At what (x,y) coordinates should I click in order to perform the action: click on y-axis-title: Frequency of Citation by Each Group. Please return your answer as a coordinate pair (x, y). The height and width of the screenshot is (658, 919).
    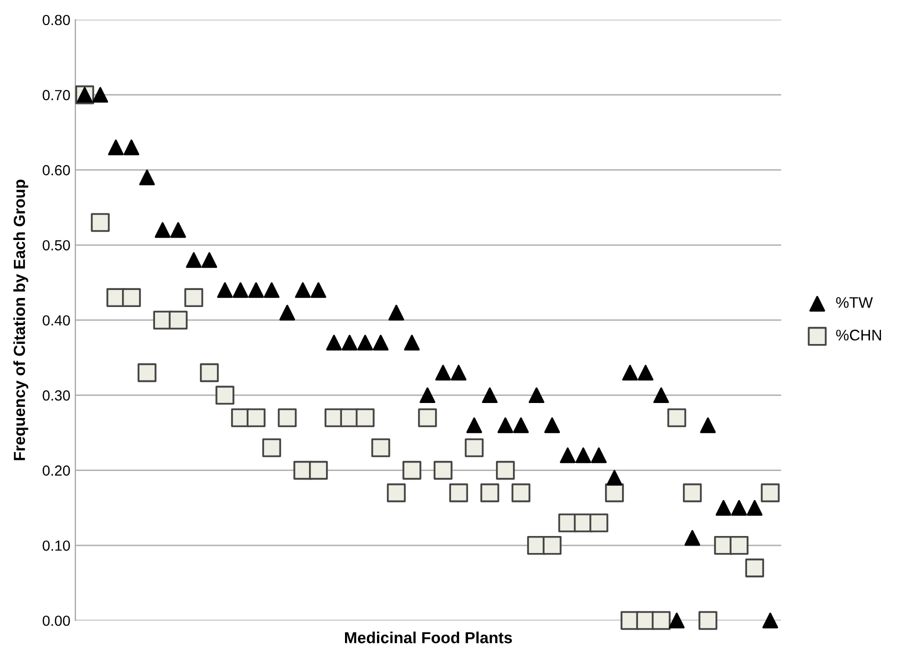
    Looking at the image, I should click on (20, 320).